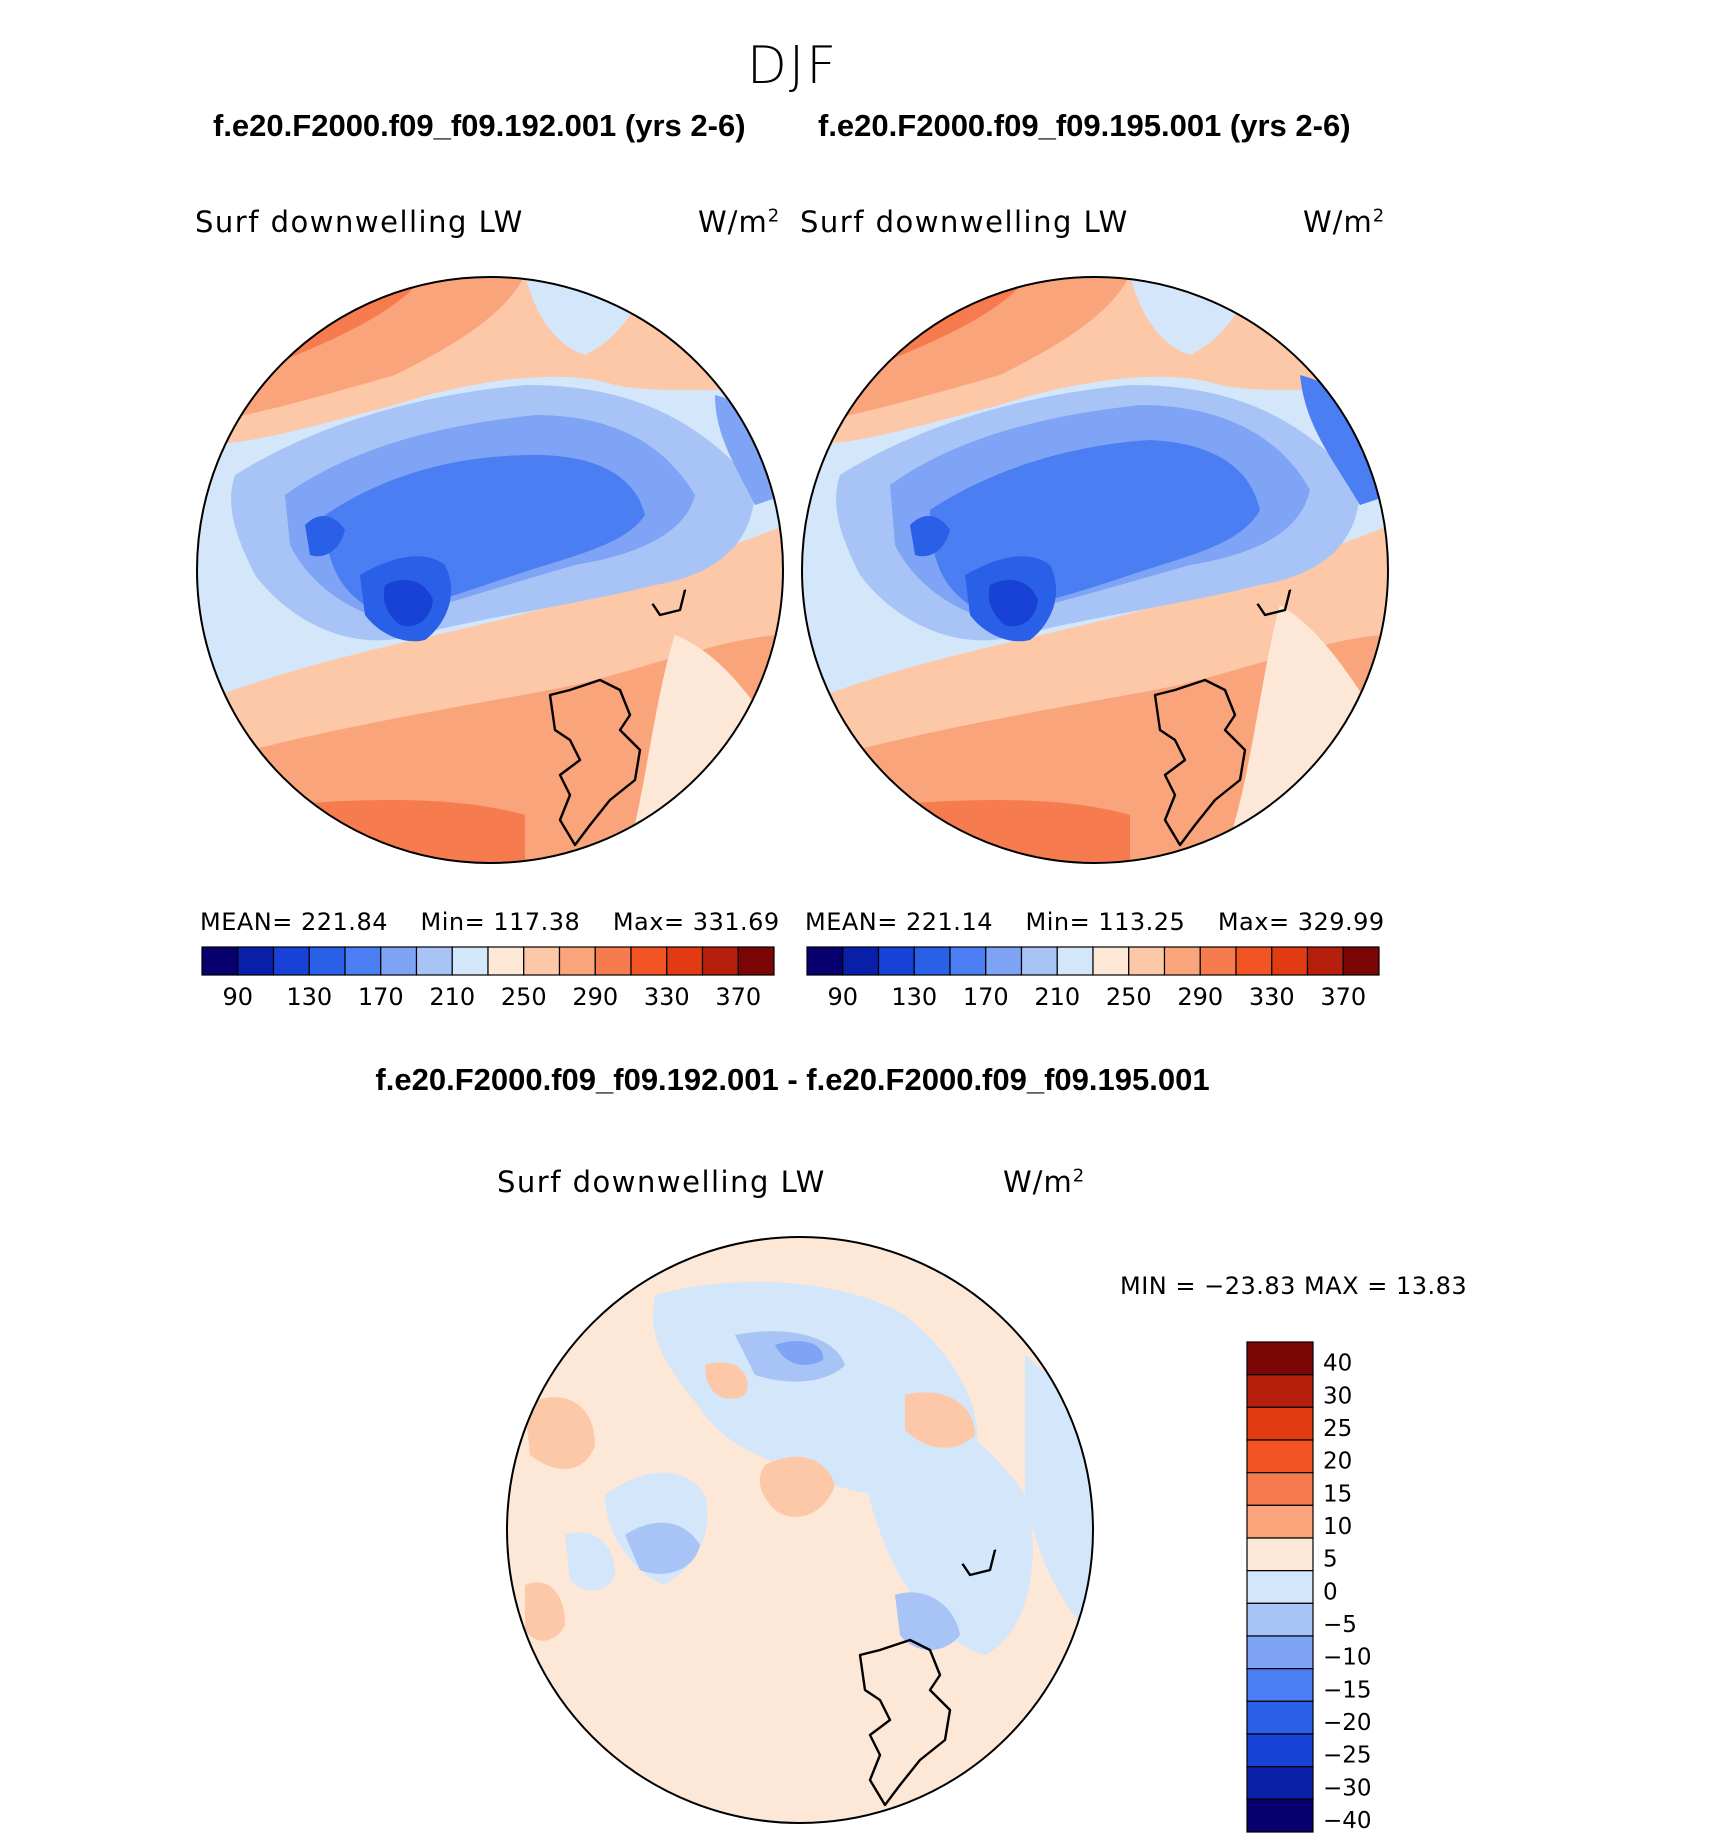 This screenshot has width=1710, height=1840. I want to click on colorbar-tick-label: −20, so click(1347, 1723).